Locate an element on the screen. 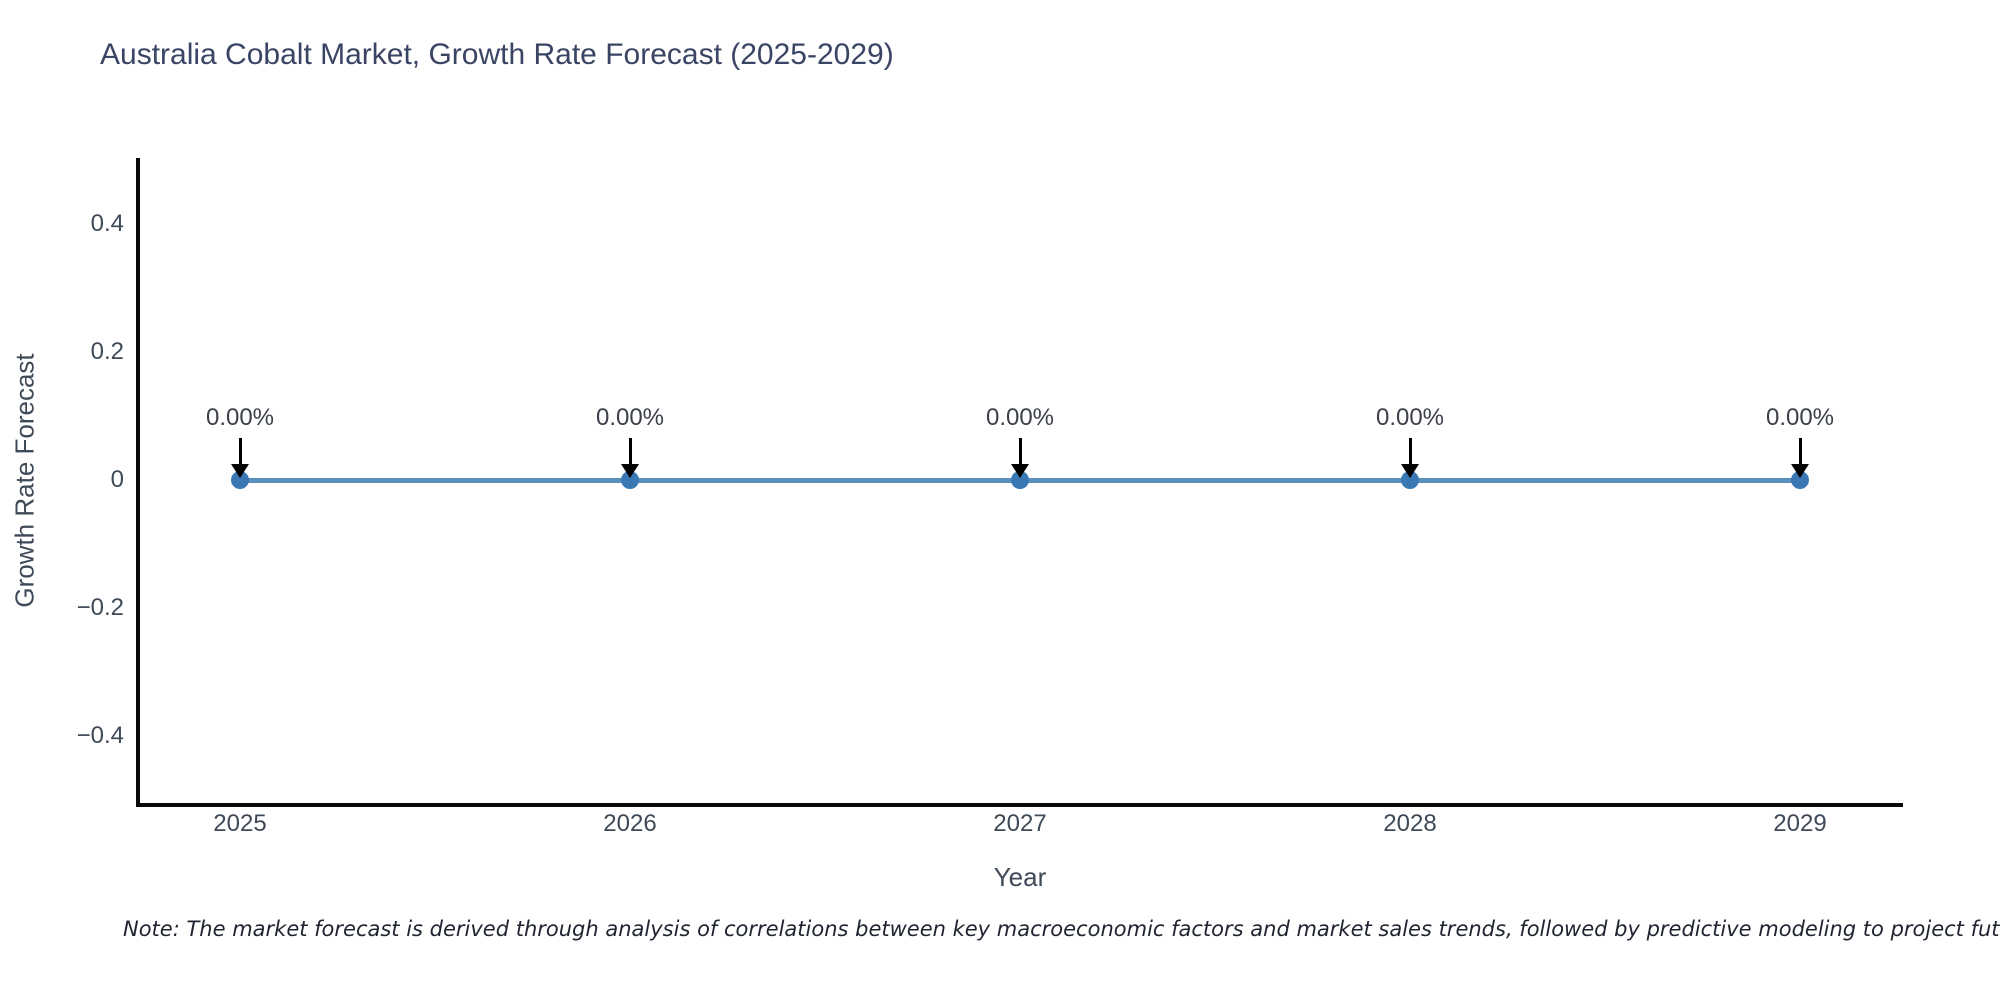 The image size is (2000, 1000). x-axis-title: Year is located at coordinates (1020, 877).